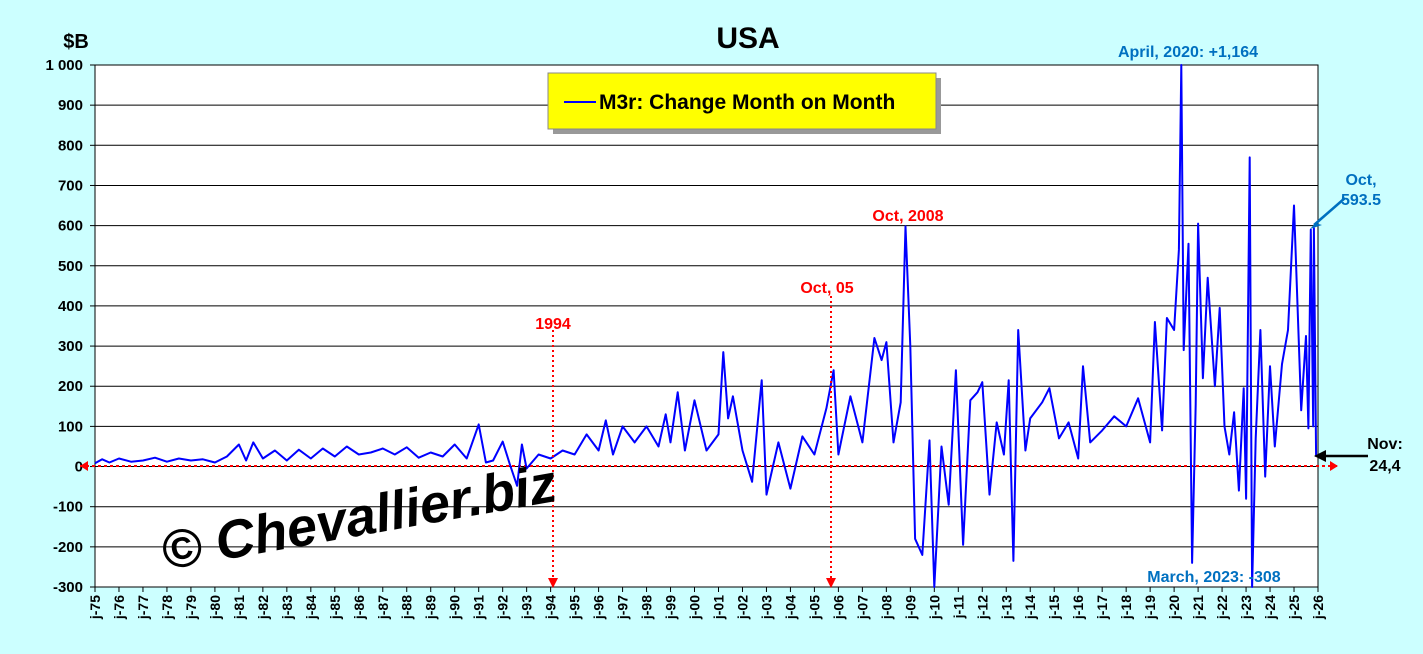 The image size is (1423, 654). Describe the element at coordinates (553, 324) in the screenshot. I see `annotation-1994: 1994` at that location.